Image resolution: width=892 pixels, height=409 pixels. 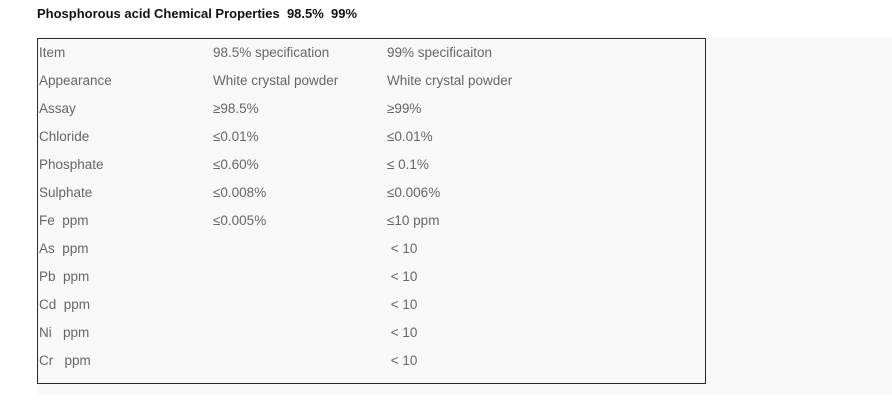 What do you see at coordinates (404, 108) in the screenshot?
I see `row-value-99: ≥99%` at bounding box center [404, 108].